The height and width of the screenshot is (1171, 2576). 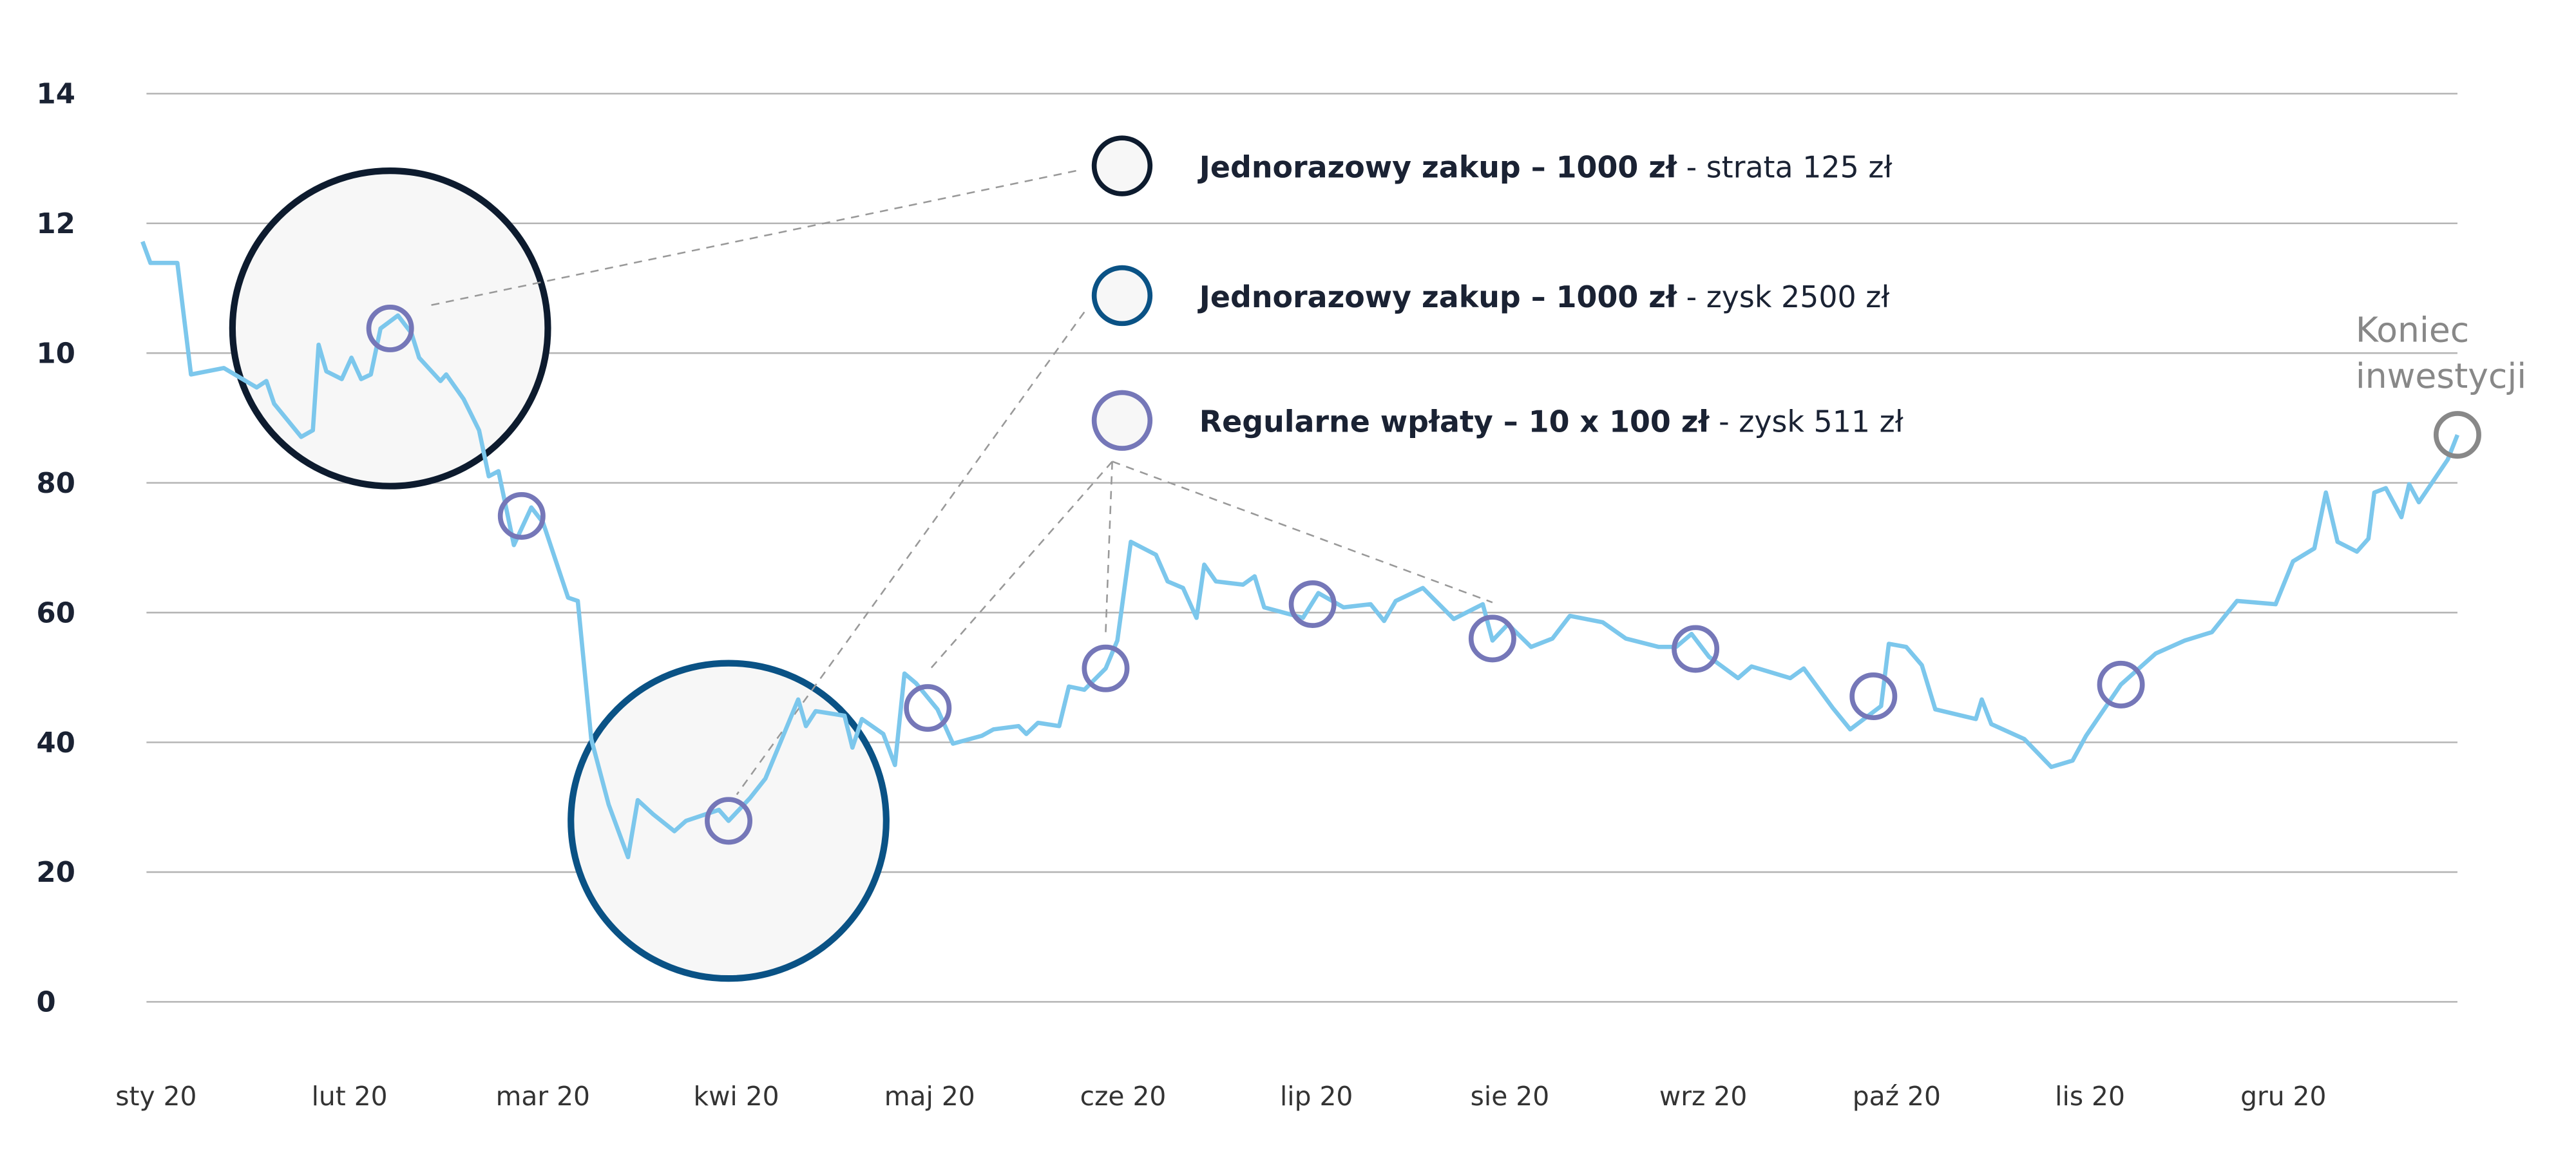 What do you see at coordinates (736, 1096) in the screenshot?
I see `x-tick-label: kwi 20` at bounding box center [736, 1096].